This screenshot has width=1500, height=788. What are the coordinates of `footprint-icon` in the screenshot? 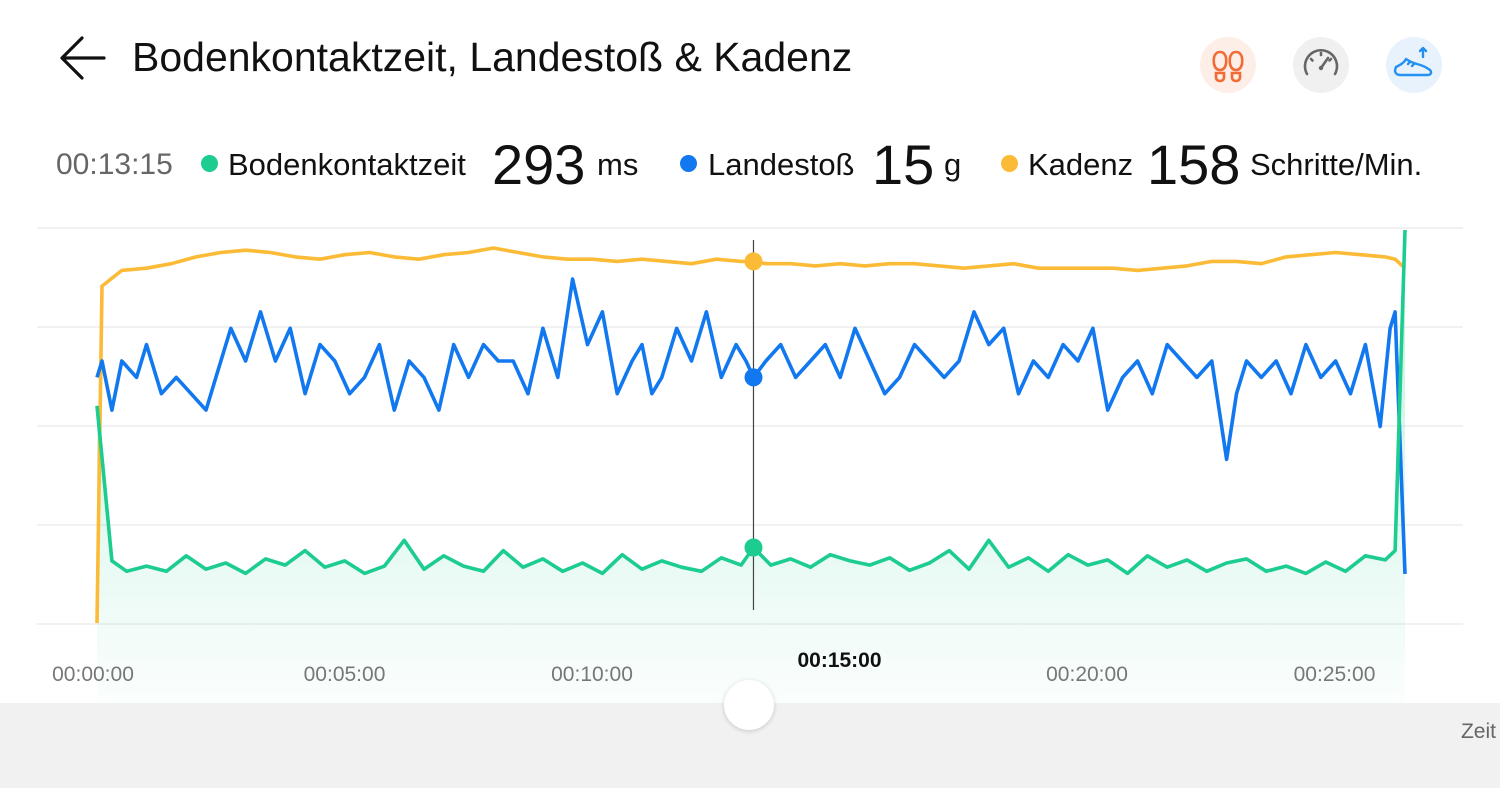 It's located at (1228, 66).